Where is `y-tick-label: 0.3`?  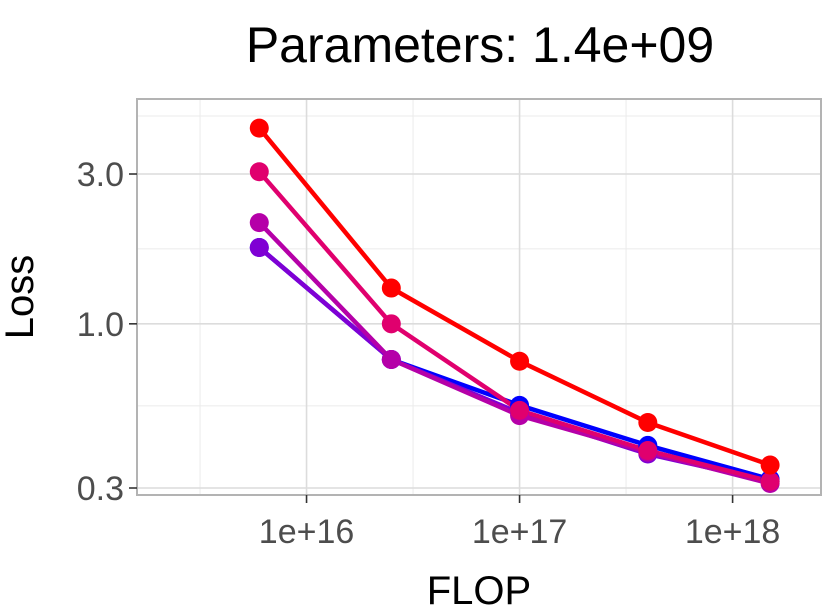 y-tick-label: 0.3 is located at coordinates (100, 489).